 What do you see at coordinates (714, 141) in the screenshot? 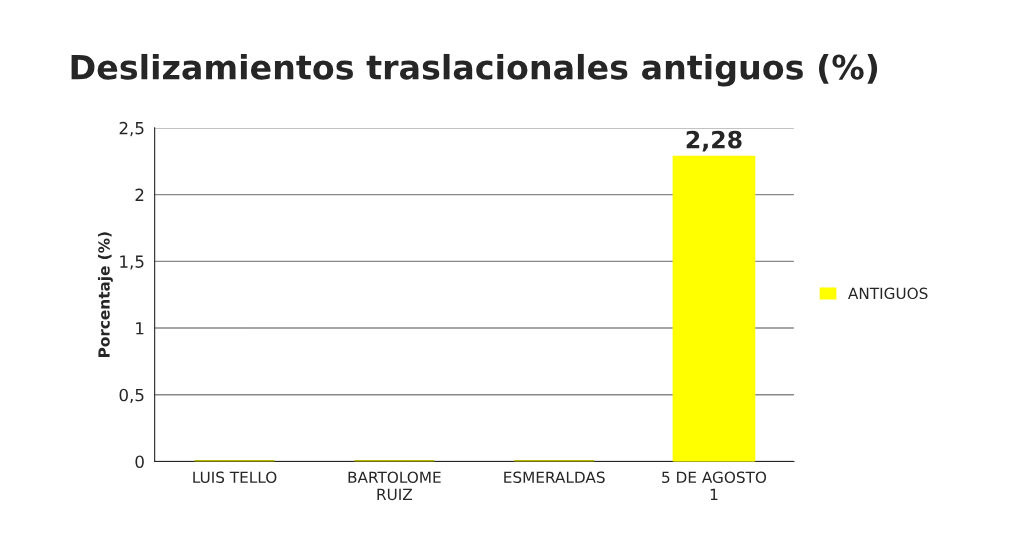
I see `data-label: 2,28` at bounding box center [714, 141].